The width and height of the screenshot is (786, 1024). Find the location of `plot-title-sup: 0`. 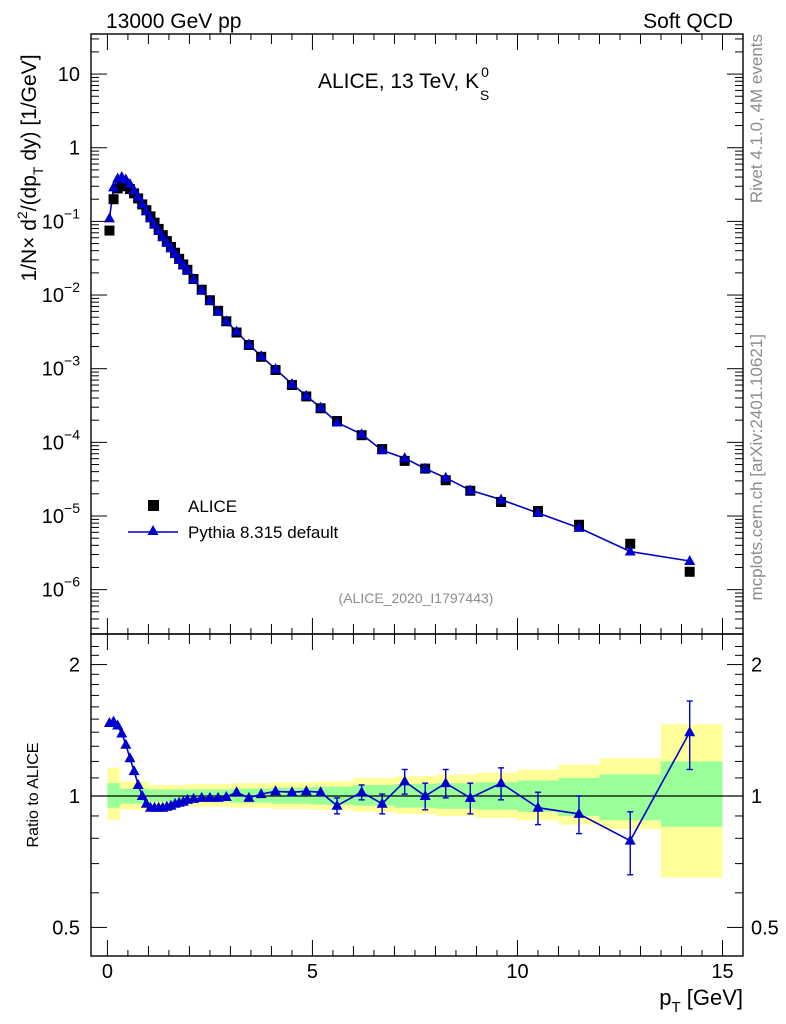

plot-title-sup: 0 is located at coordinates (485, 72).